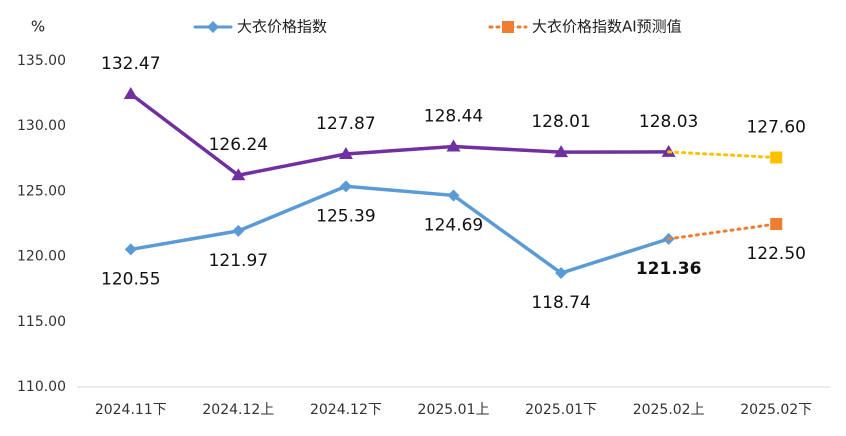 This screenshot has width=846, height=436. I want to click on data-label: 128.03, so click(668, 122).